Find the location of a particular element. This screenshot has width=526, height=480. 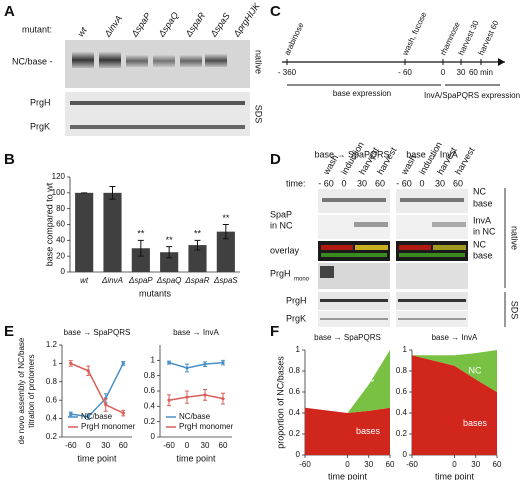

gel-title: base → SpaPQRS is located at coordinates (351, 154).